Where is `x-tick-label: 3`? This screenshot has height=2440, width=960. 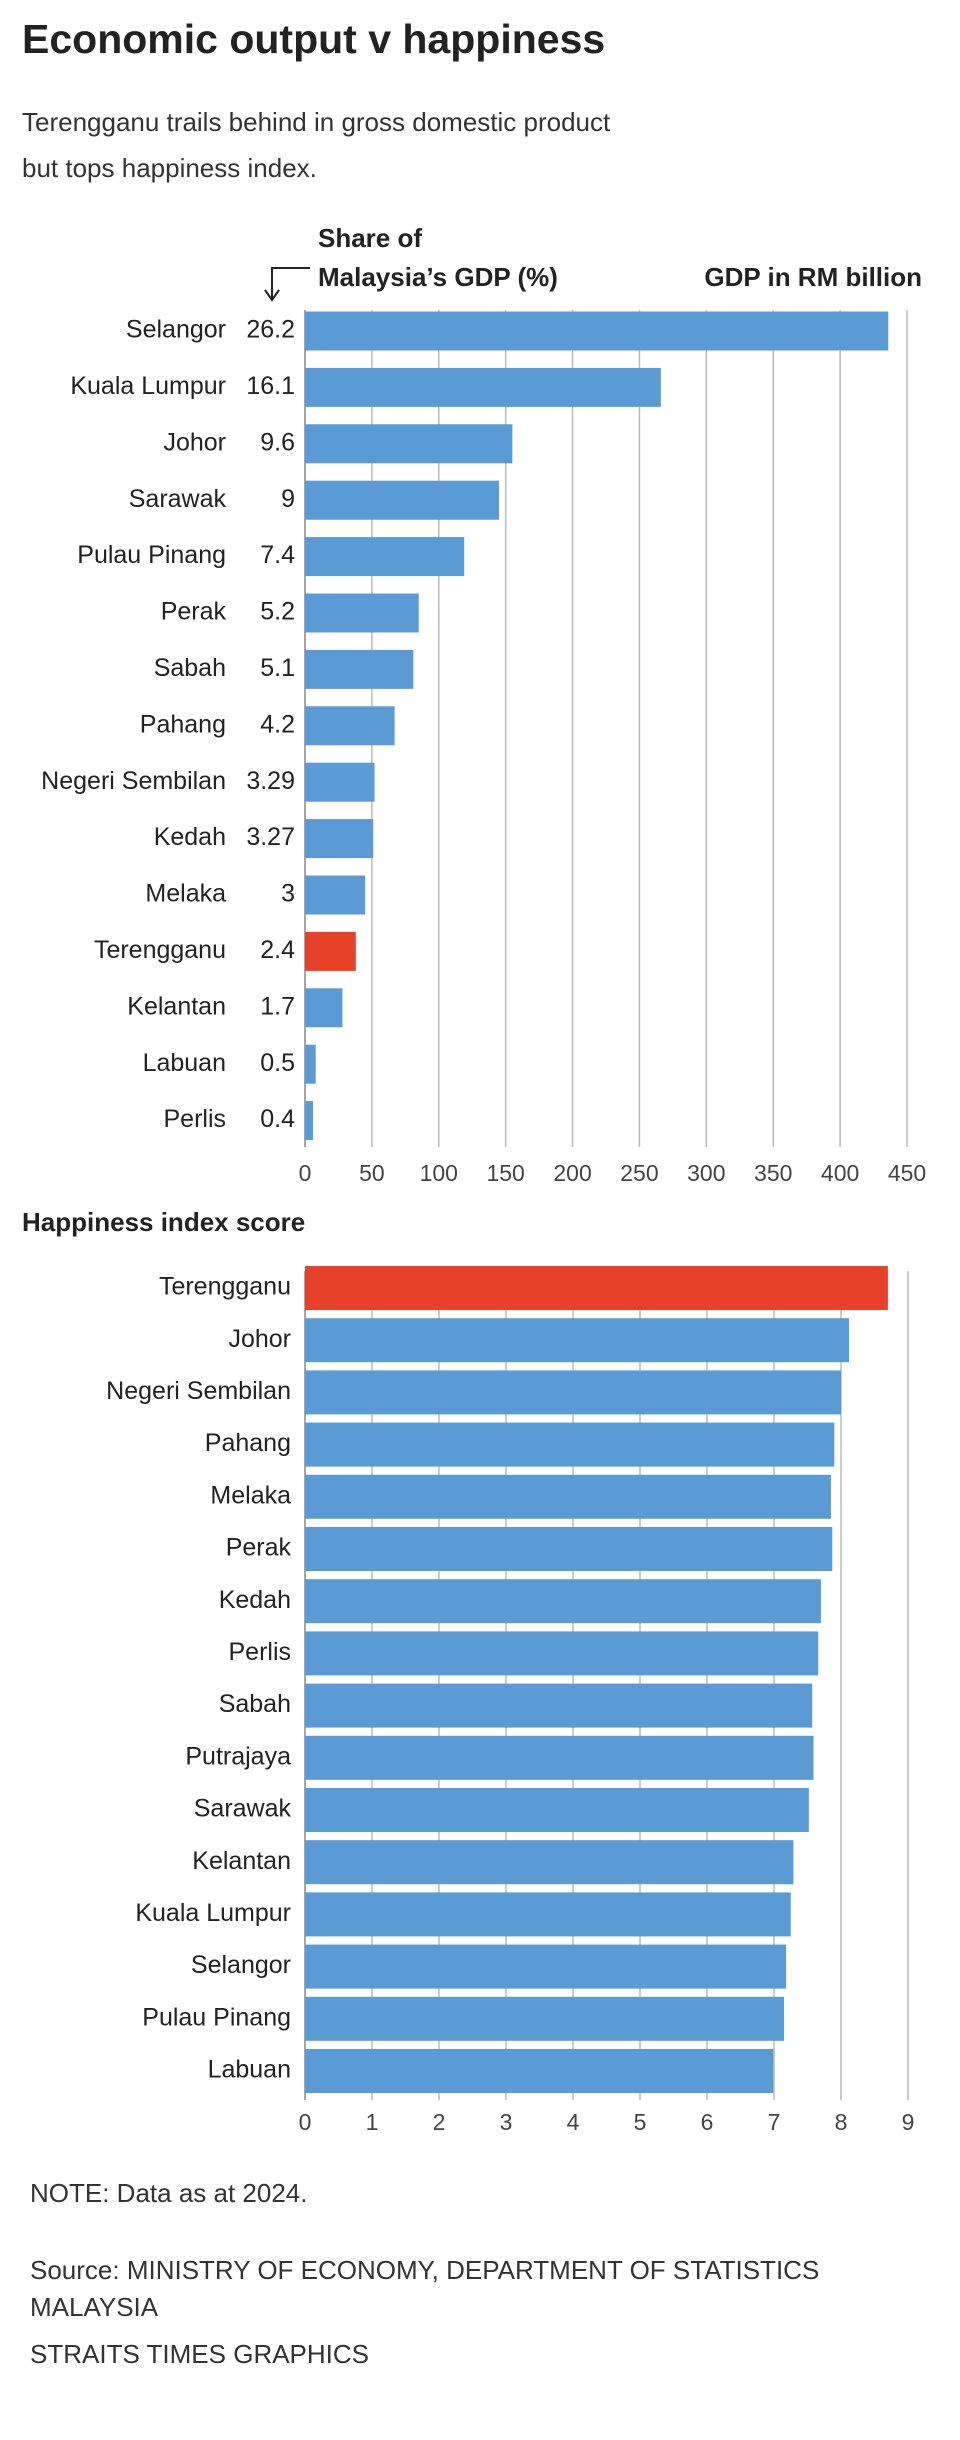
x-tick-label: 3 is located at coordinates (506, 2122).